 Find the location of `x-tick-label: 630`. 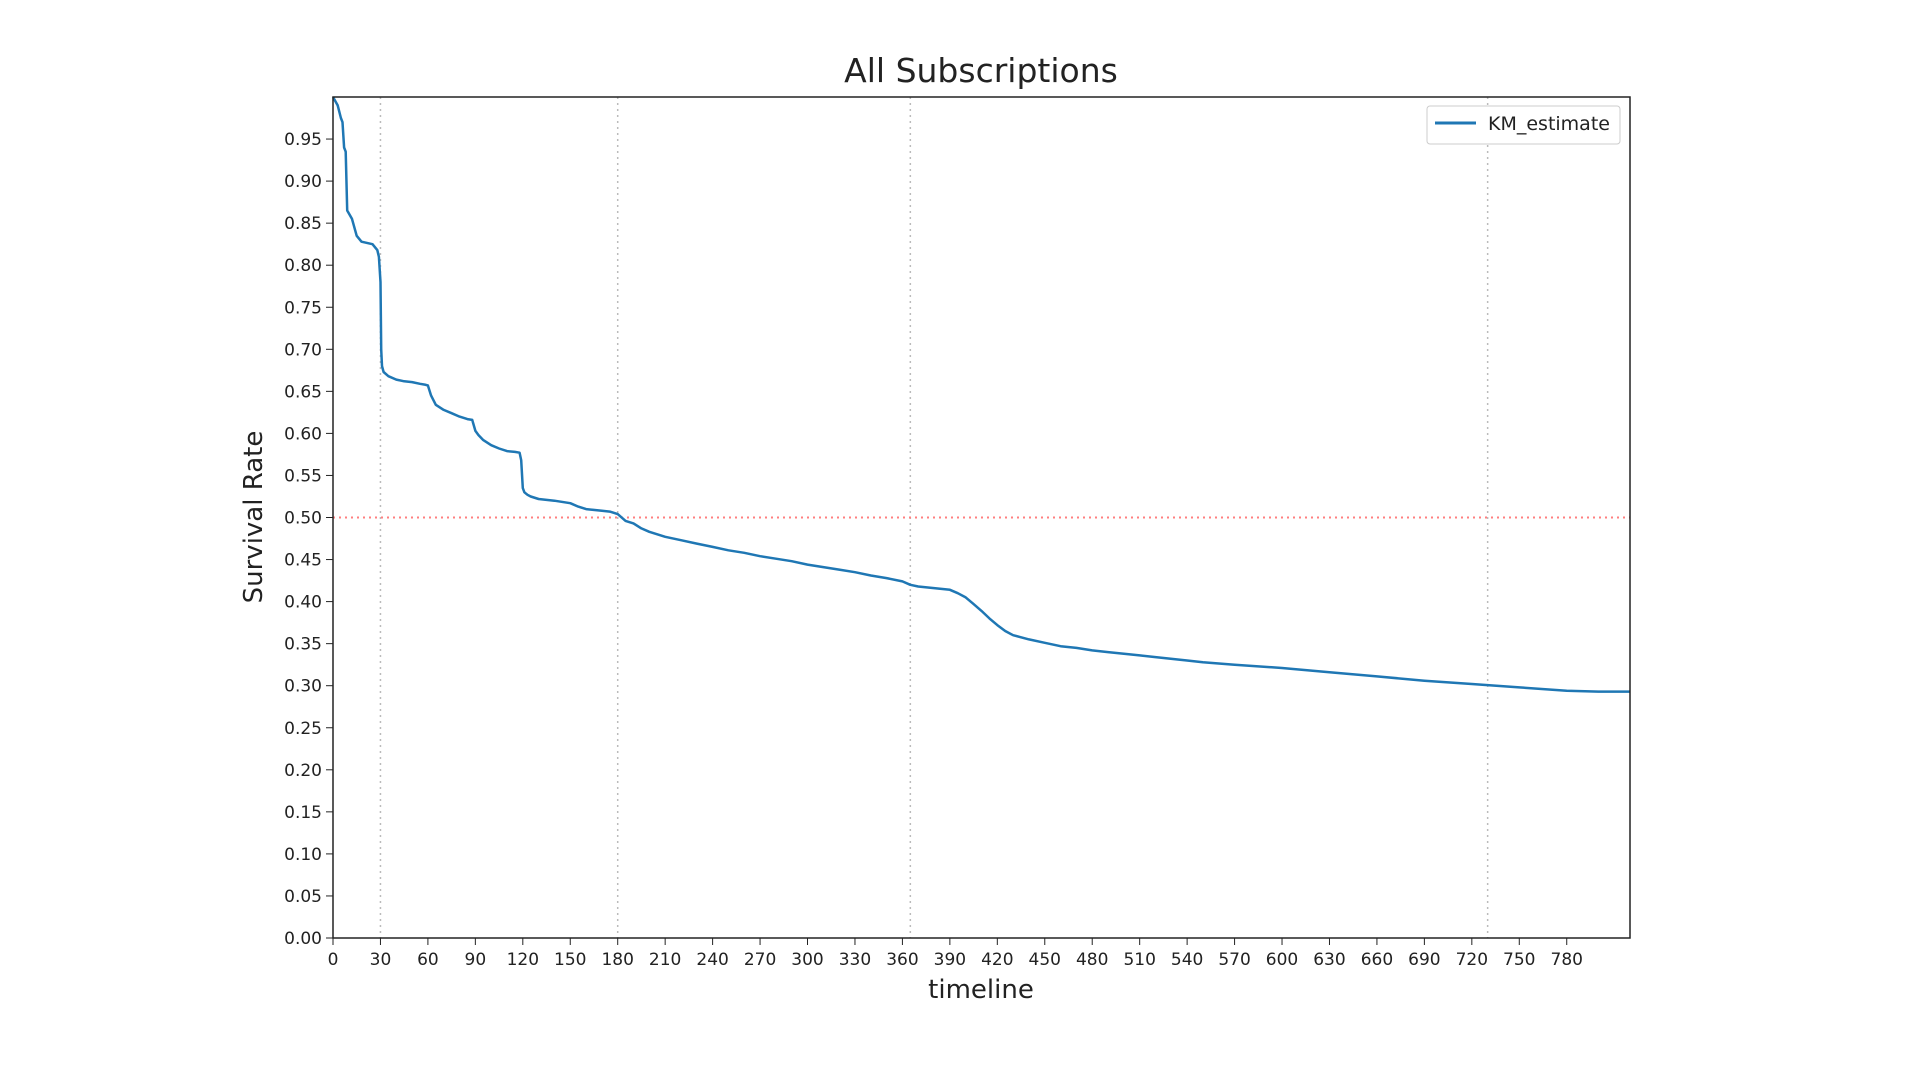

x-tick-label: 630 is located at coordinates (1329, 960).